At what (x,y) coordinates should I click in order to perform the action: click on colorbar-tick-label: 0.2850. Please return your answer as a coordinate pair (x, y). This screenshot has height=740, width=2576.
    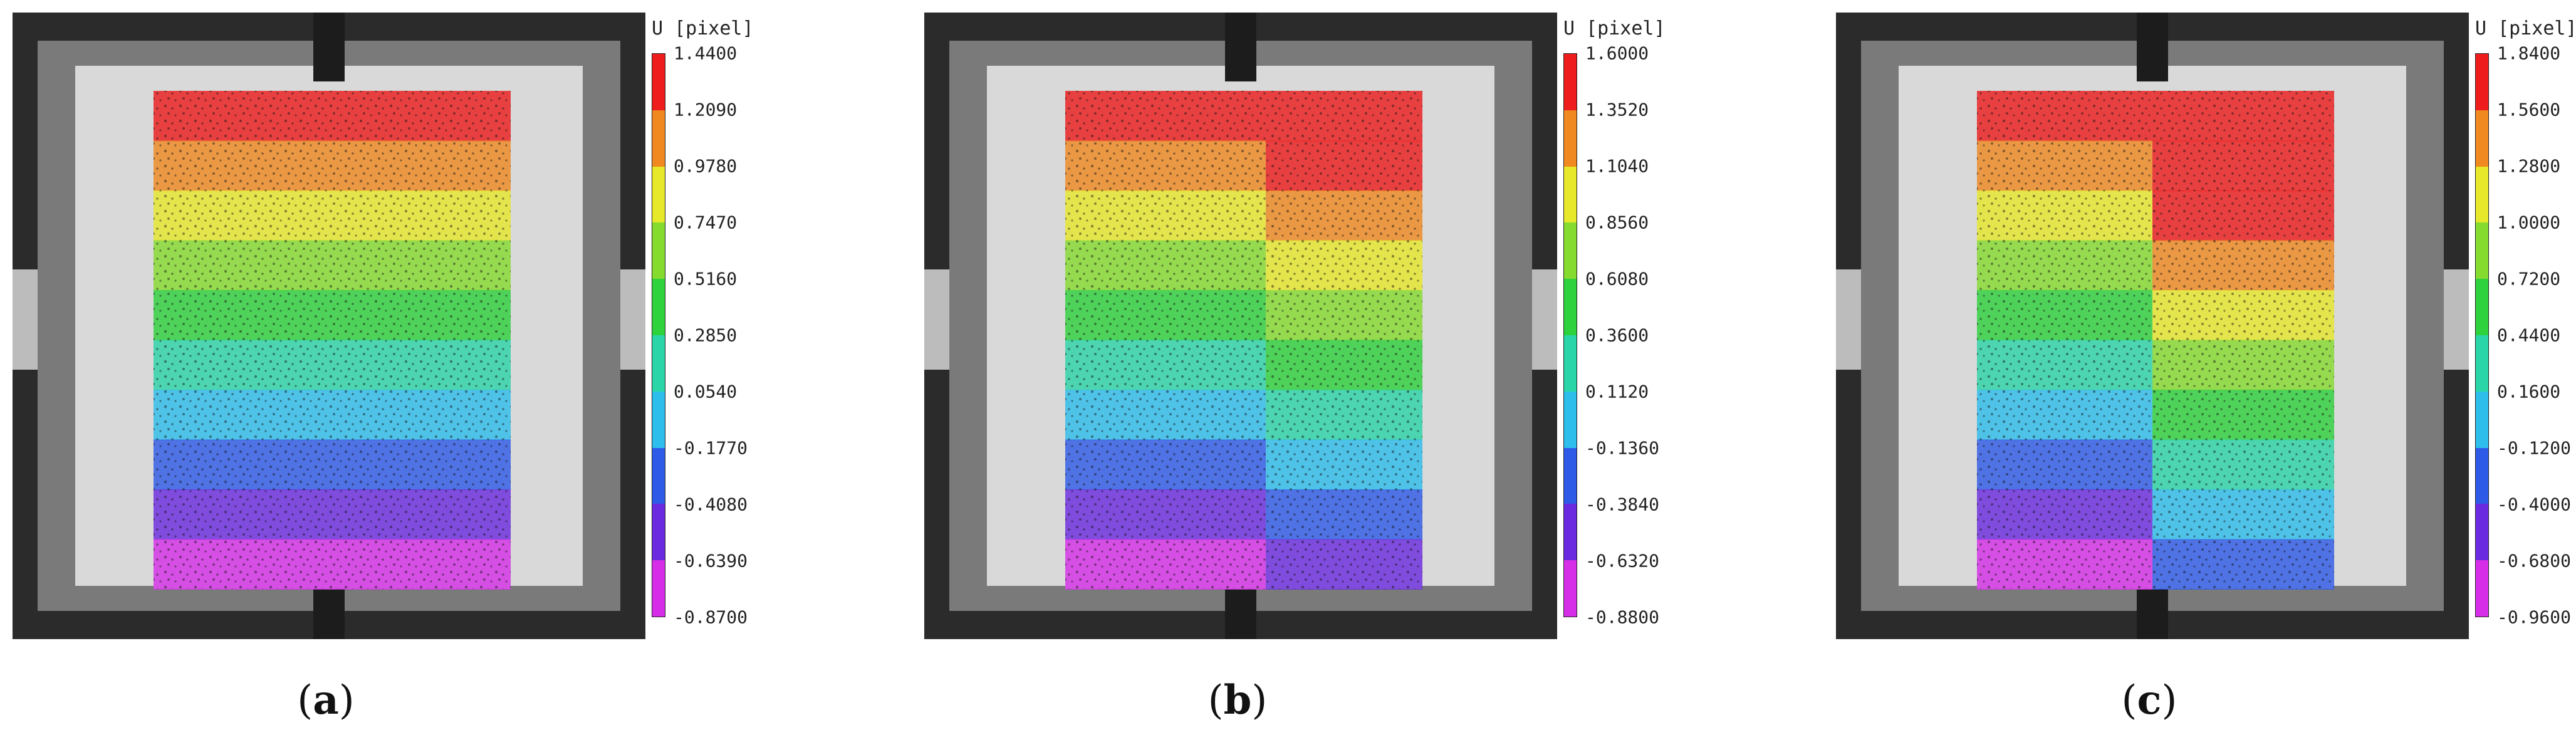
    Looking at the image, I should click on (706, 335).